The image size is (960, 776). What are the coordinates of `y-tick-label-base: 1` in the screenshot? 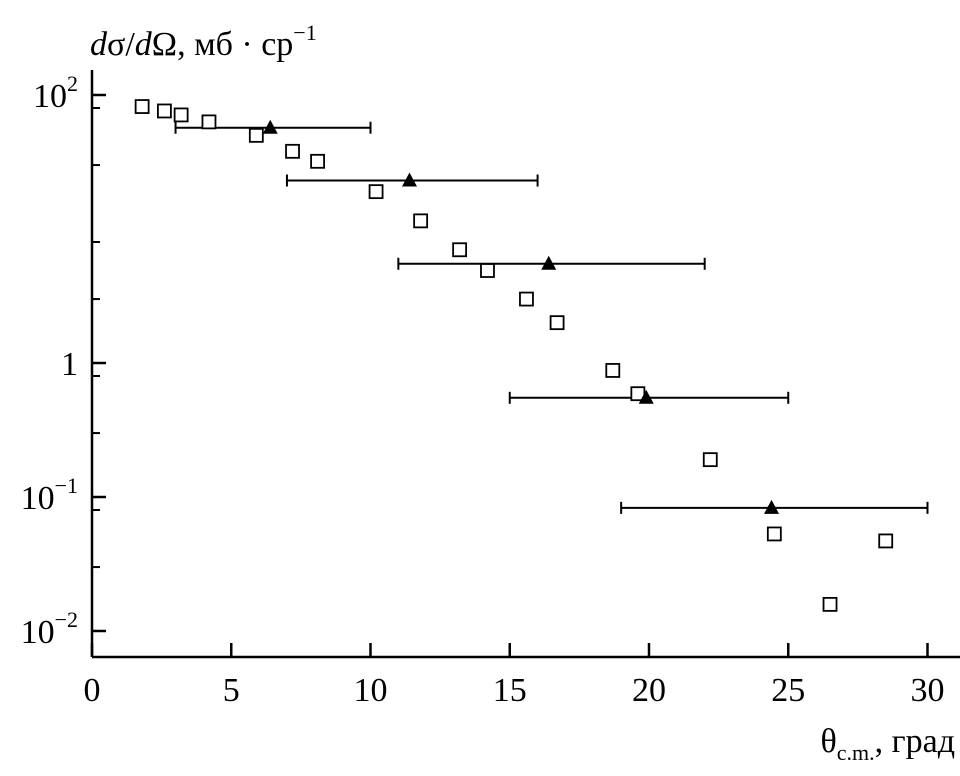 It's located at (69, 364).